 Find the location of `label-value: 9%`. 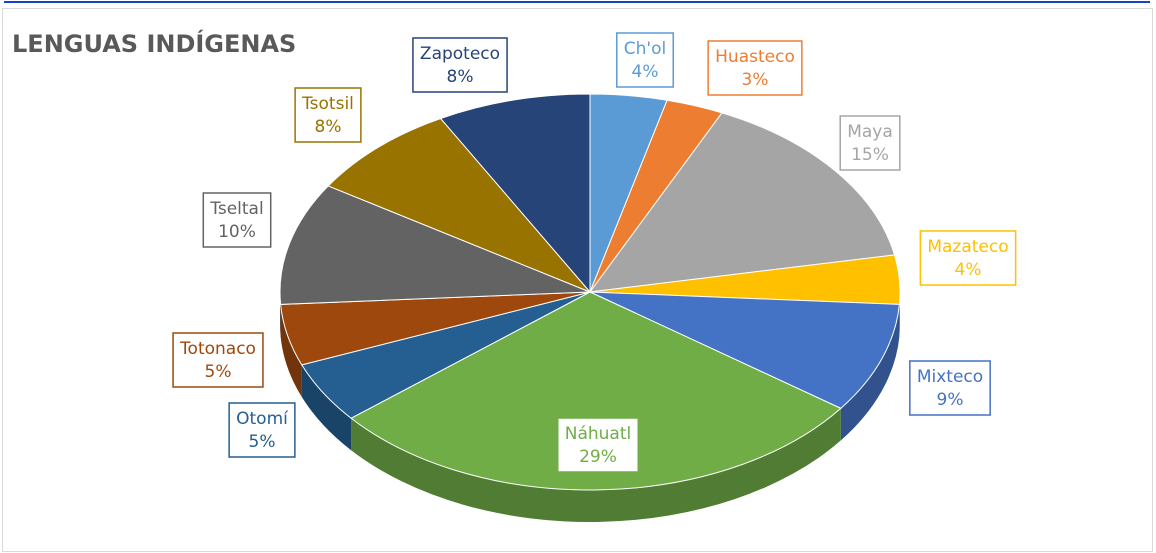

label-value: 9% is located at coordinates (950, 400).